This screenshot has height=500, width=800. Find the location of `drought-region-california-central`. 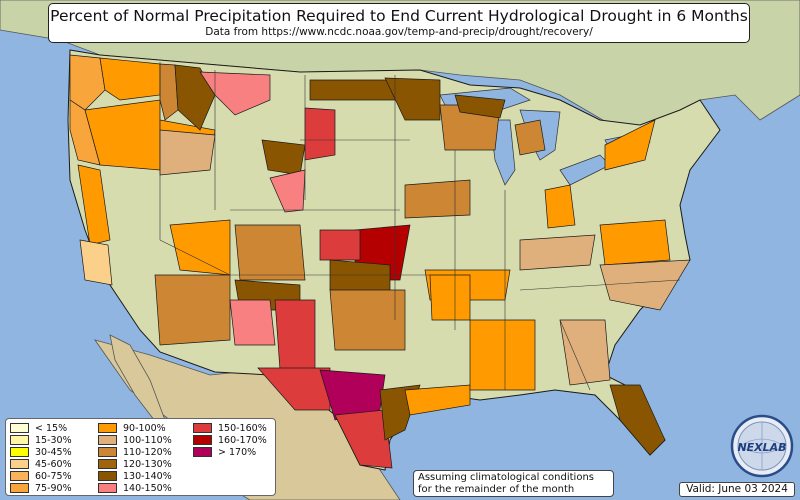

drought-region-california-central is located at coordinates (94, 205).